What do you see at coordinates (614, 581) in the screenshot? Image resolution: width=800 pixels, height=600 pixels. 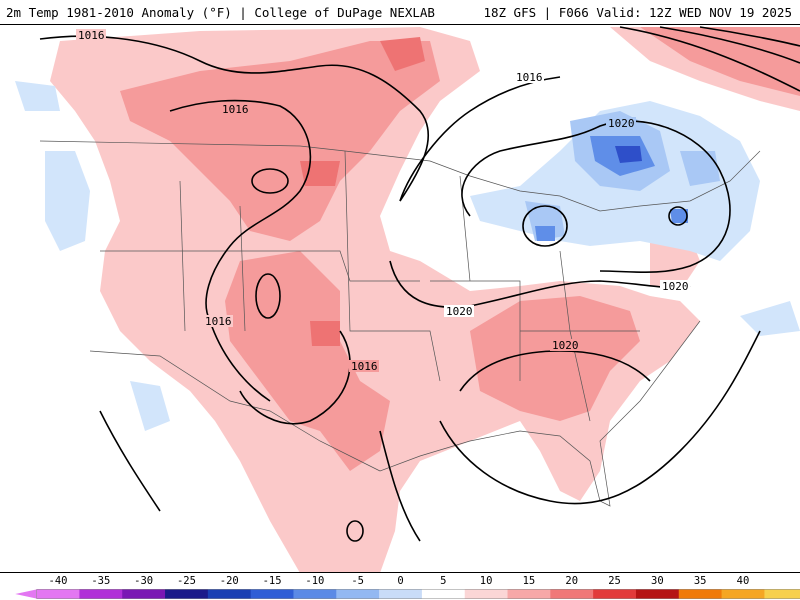 I see `colorbar-tick-label: 25` at bounding box center [614, 581].